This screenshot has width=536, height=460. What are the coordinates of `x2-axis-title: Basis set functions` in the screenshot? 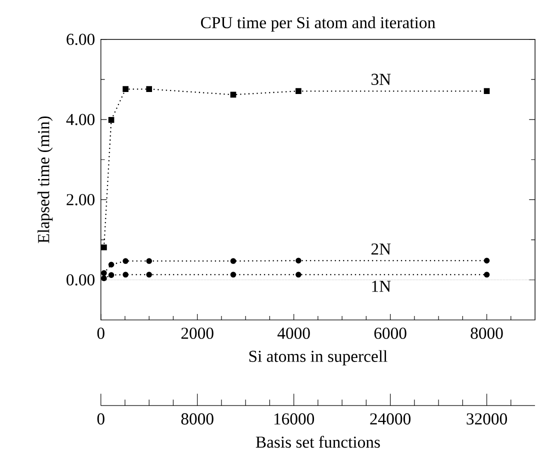 It's located at (318, 442).